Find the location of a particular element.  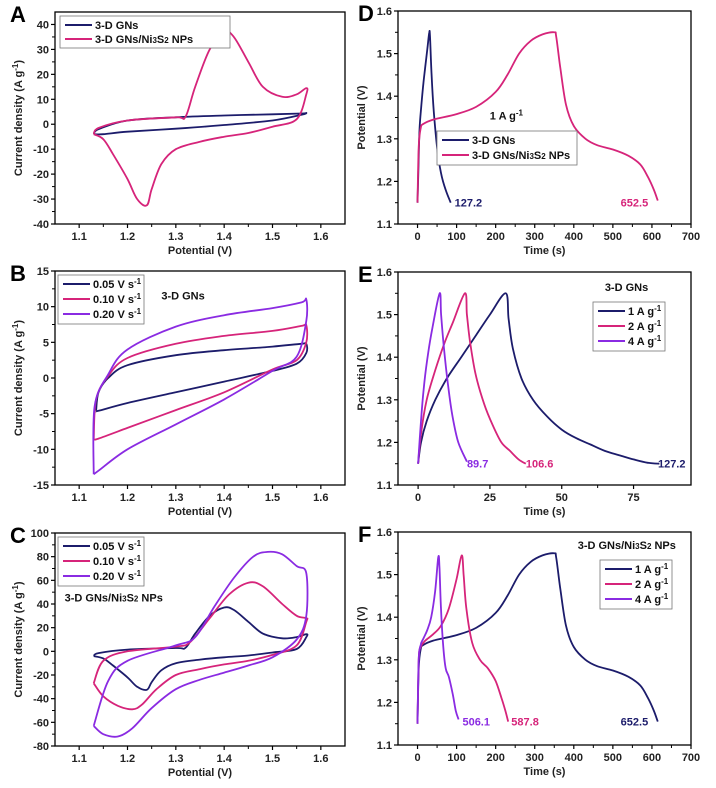

x-tick-label: 75 is located at coordinates (633, 498).